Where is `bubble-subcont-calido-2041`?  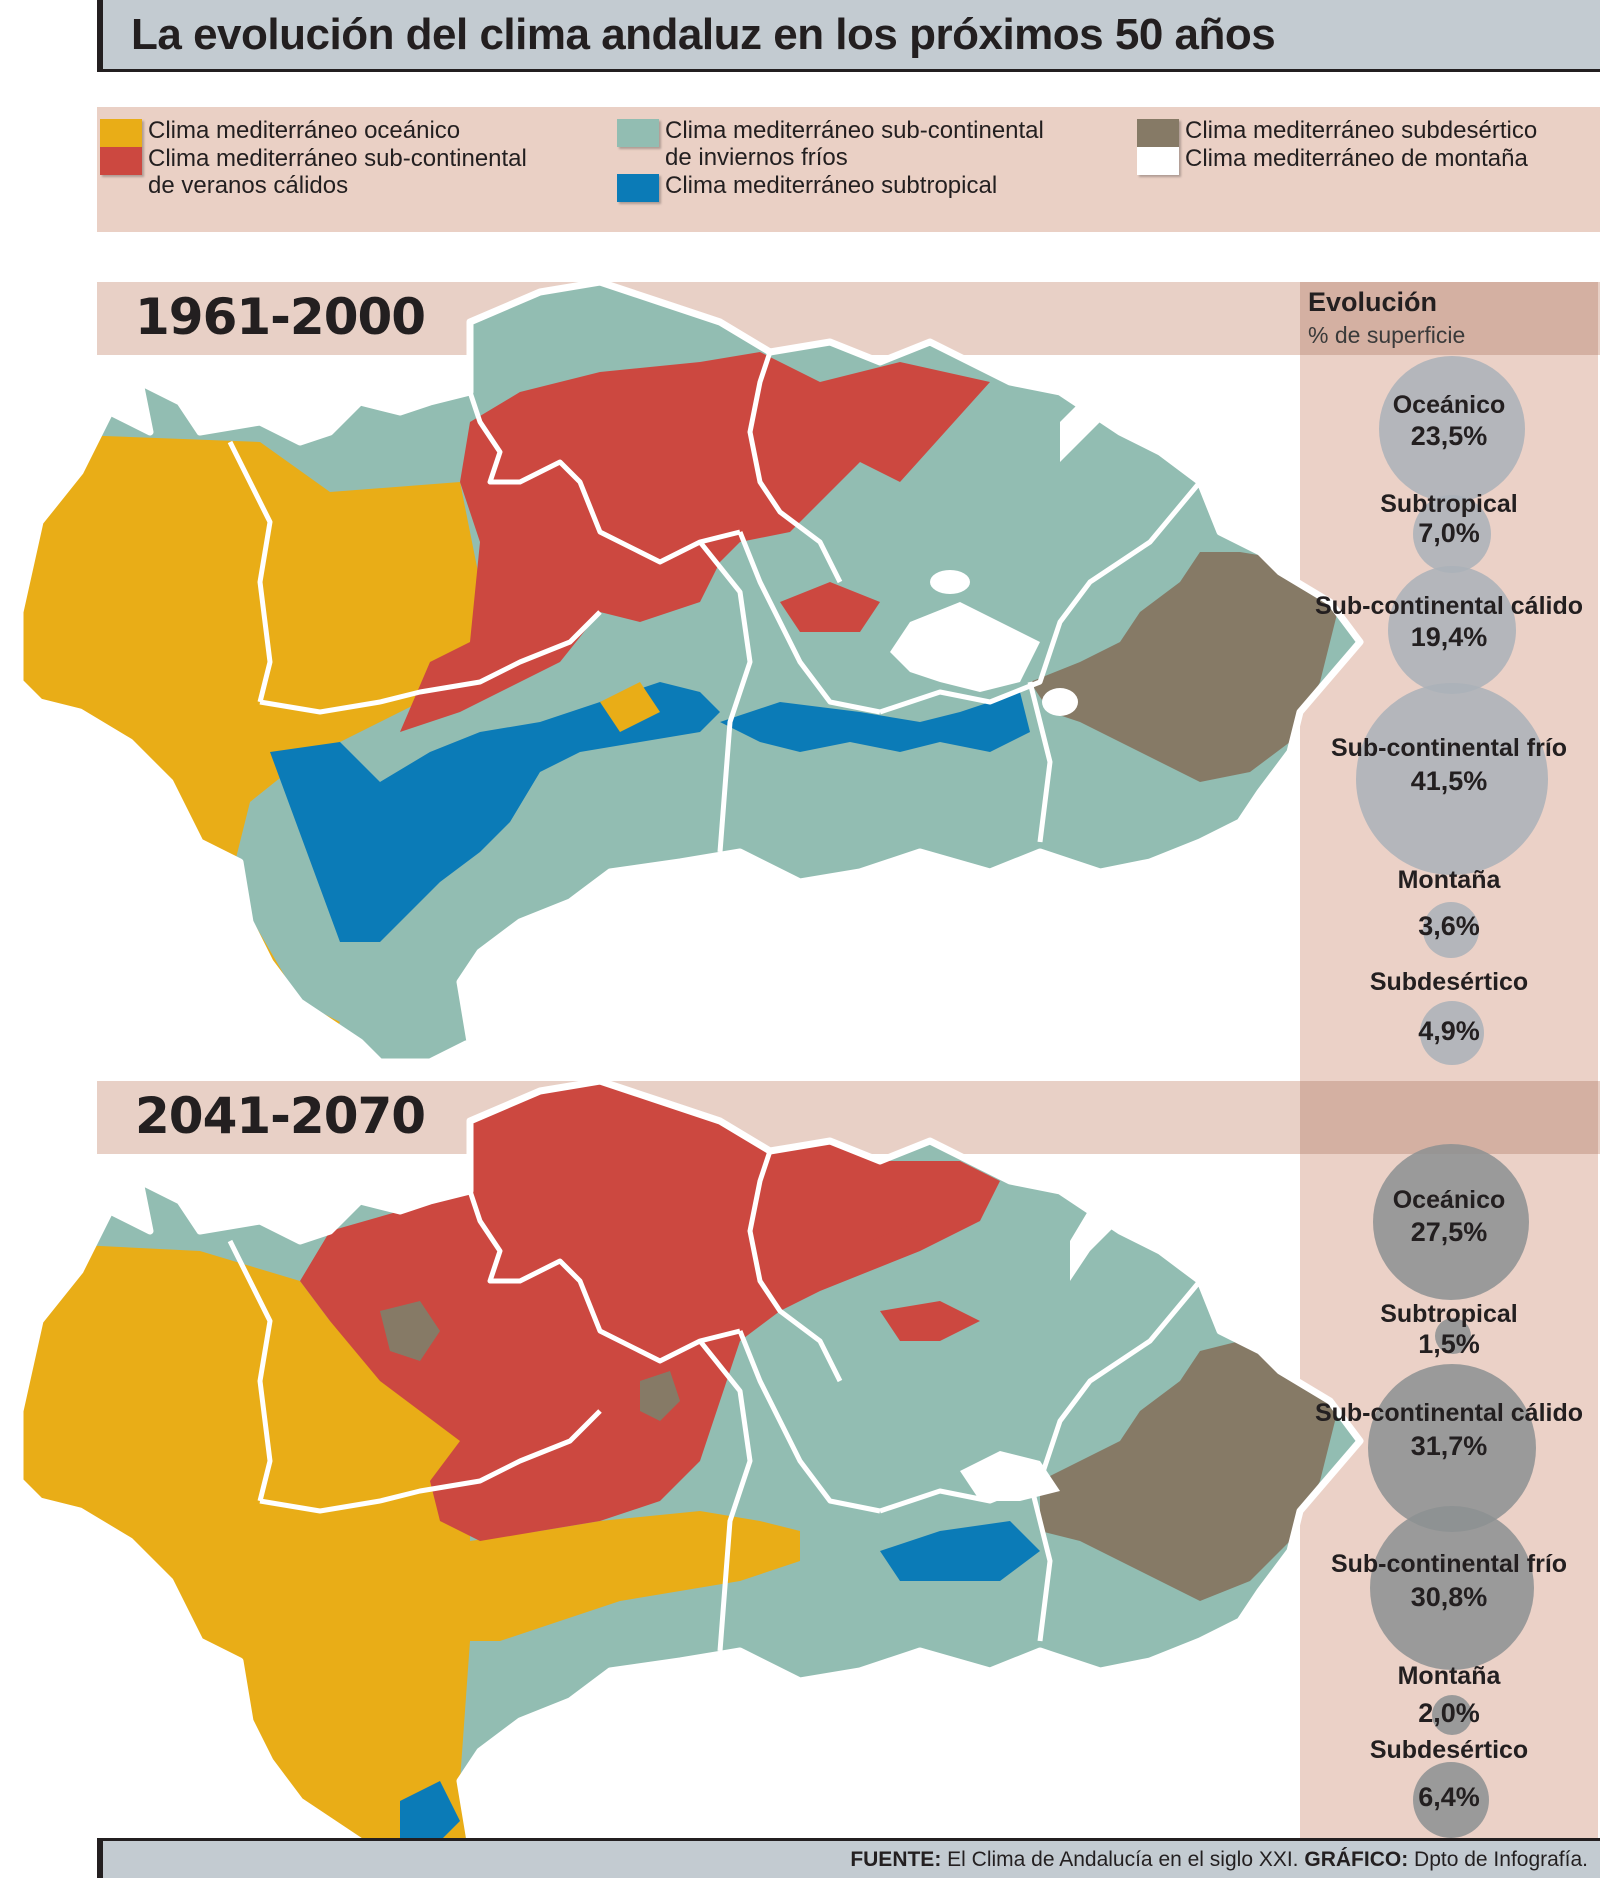
bubble-subcont-calido-2041 is located at coordinates (1452, 1448).